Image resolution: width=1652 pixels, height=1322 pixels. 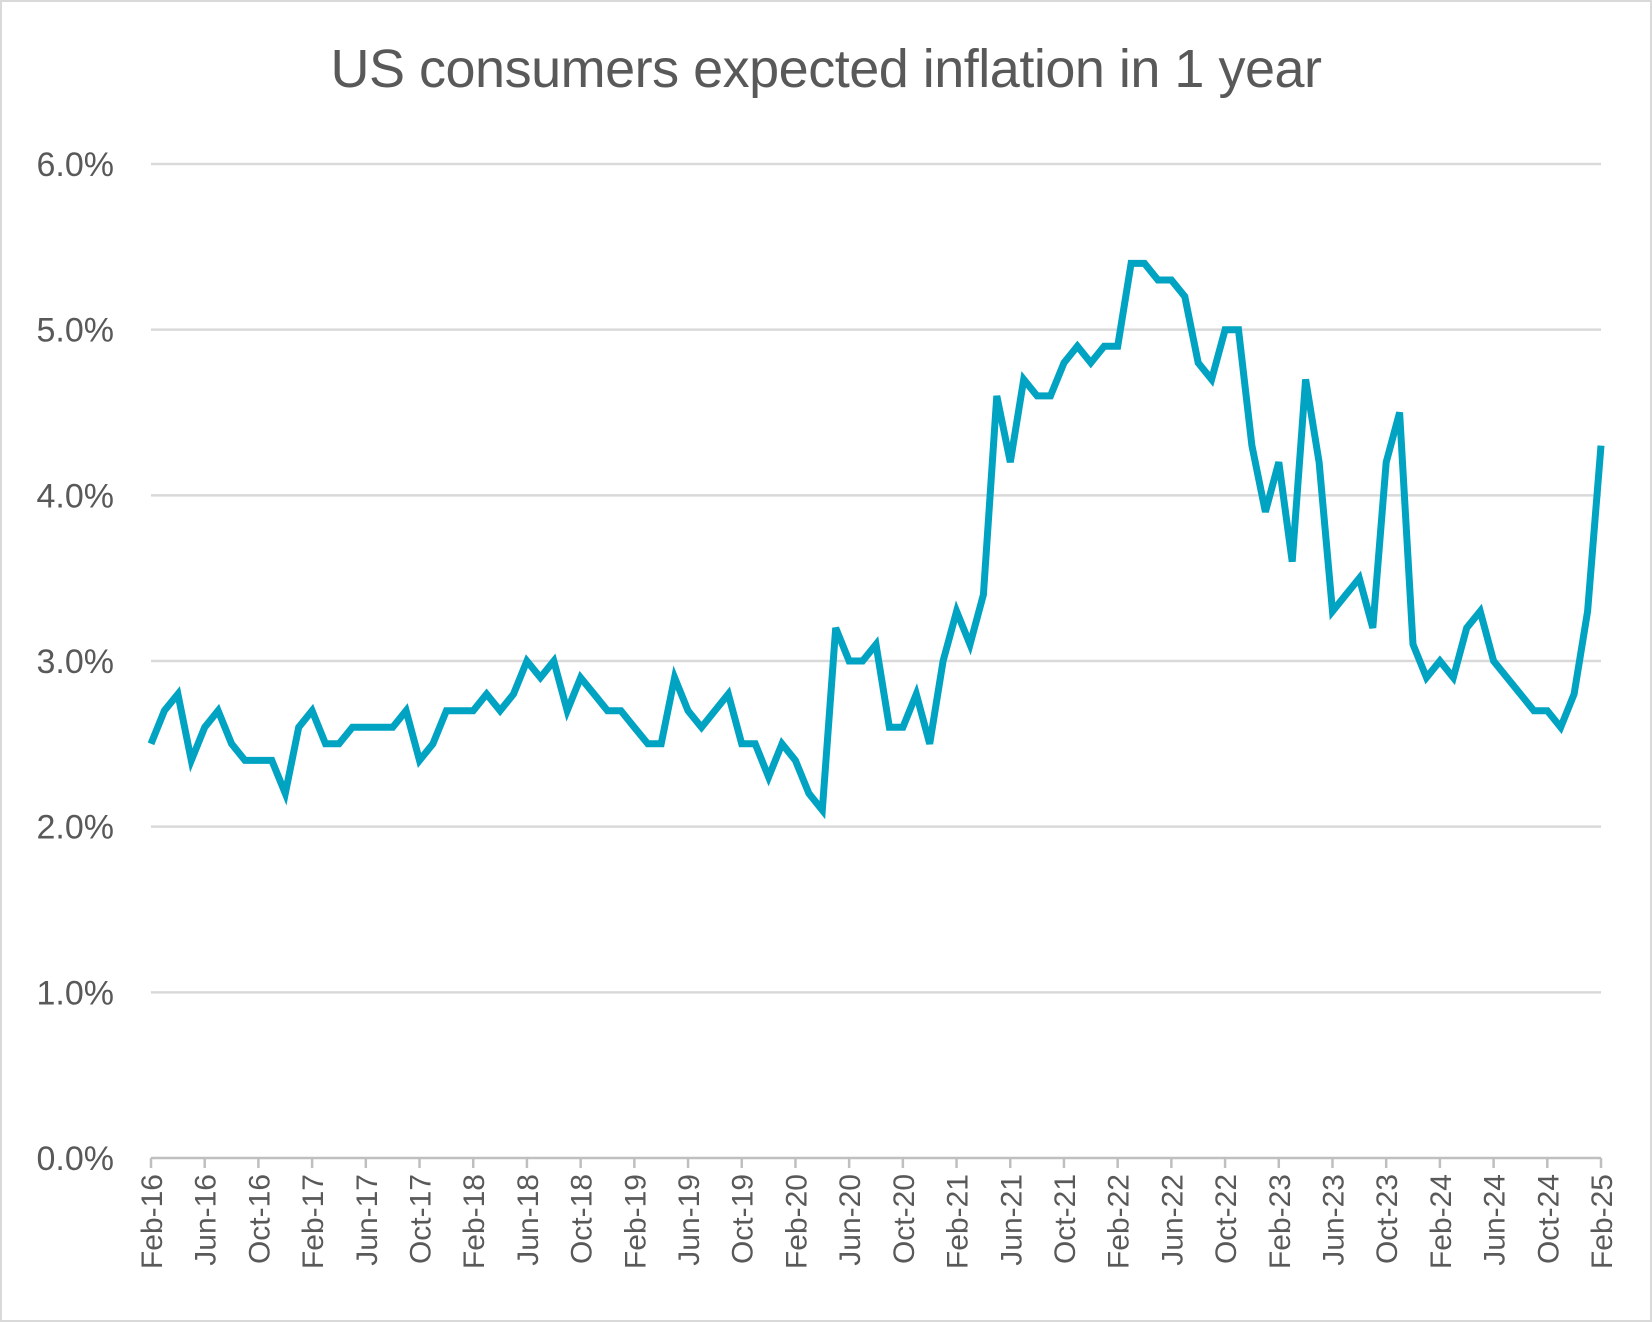 What do you see at coordinates (76, 496) in the screenshot?
I see `y-tick-label: 4.0%` at bounding box center [76, 496].